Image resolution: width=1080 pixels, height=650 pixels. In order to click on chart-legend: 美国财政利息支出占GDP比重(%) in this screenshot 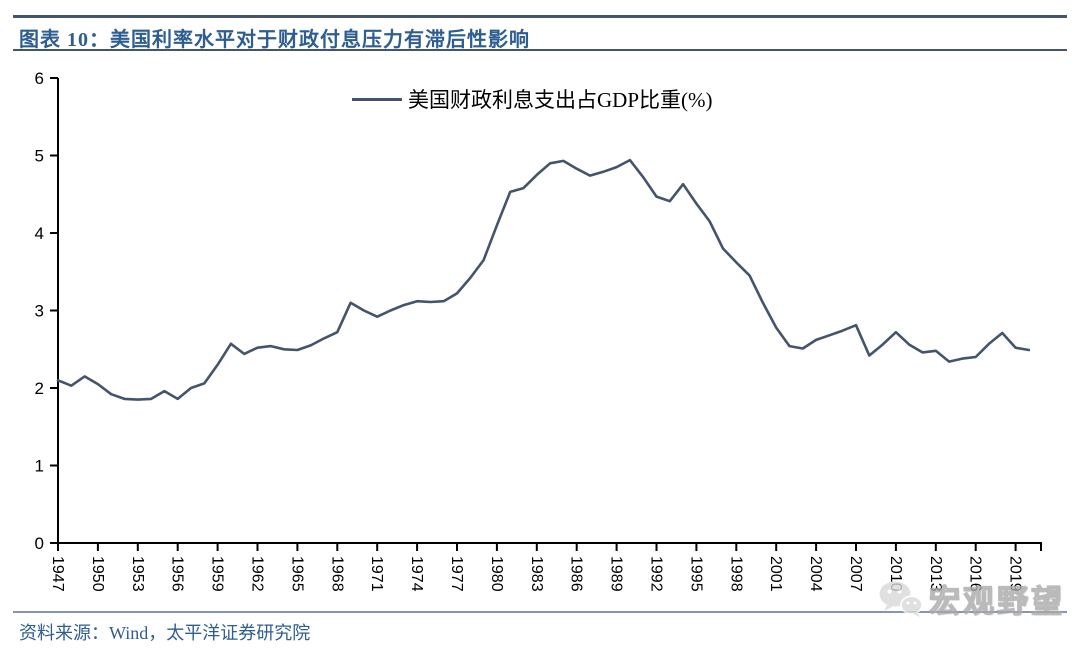, I will do `click(532, 99)`.